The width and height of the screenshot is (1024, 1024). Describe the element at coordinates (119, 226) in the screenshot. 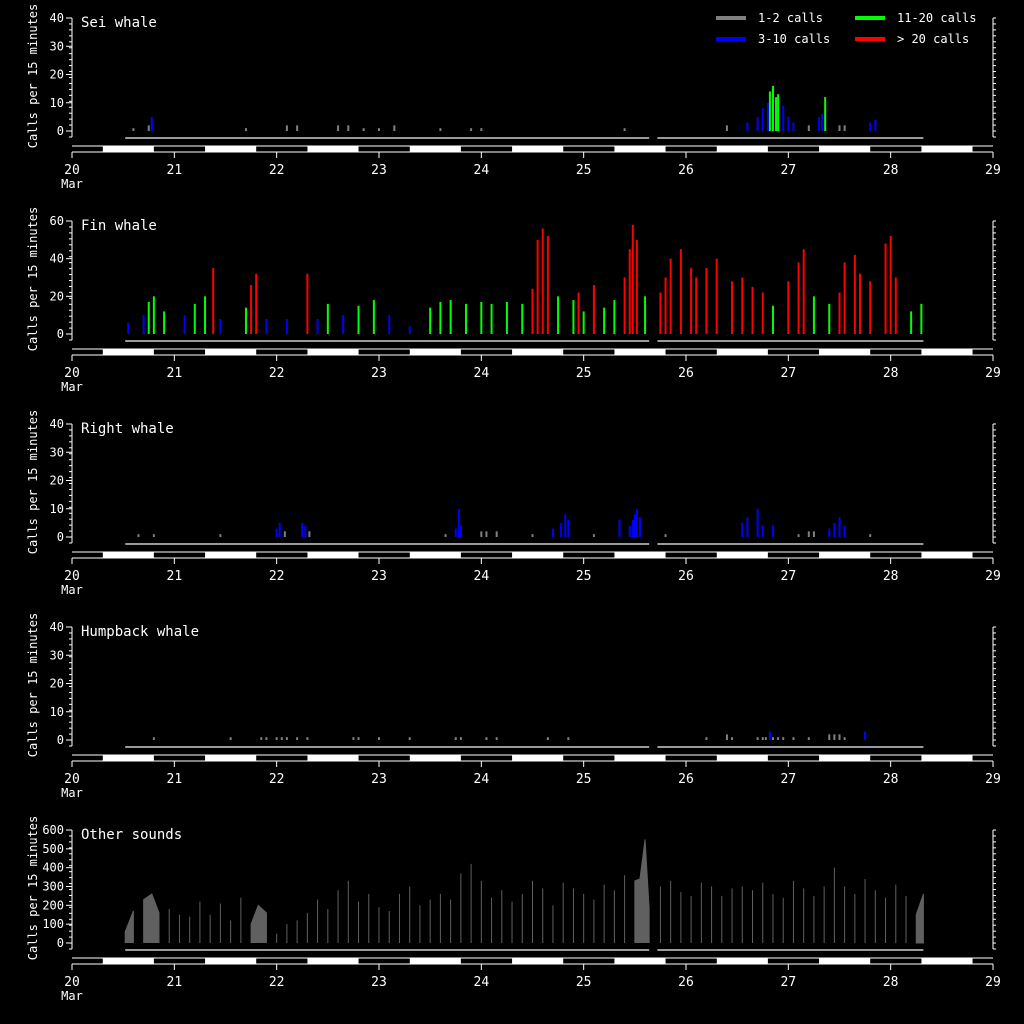

I see `panel-title: Fin whale` at that location.